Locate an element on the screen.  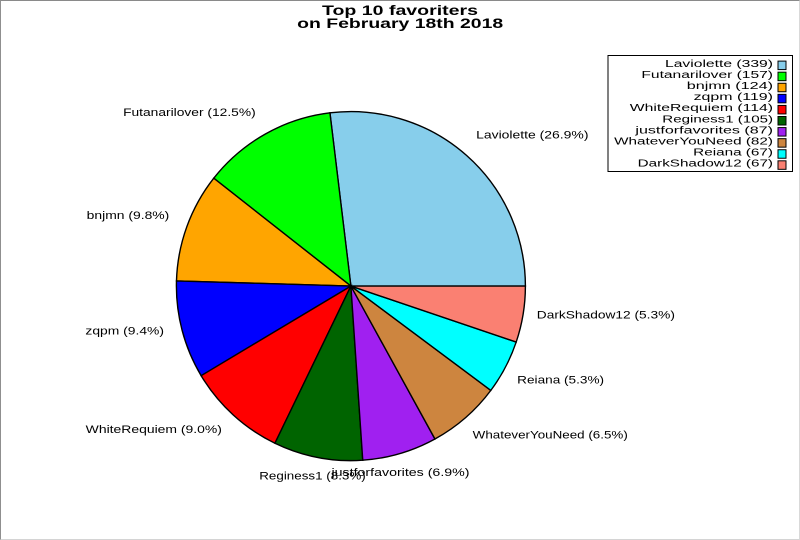
svg-text: WhateverYouNeed (6.5%) is located at coordinates (550, 435).